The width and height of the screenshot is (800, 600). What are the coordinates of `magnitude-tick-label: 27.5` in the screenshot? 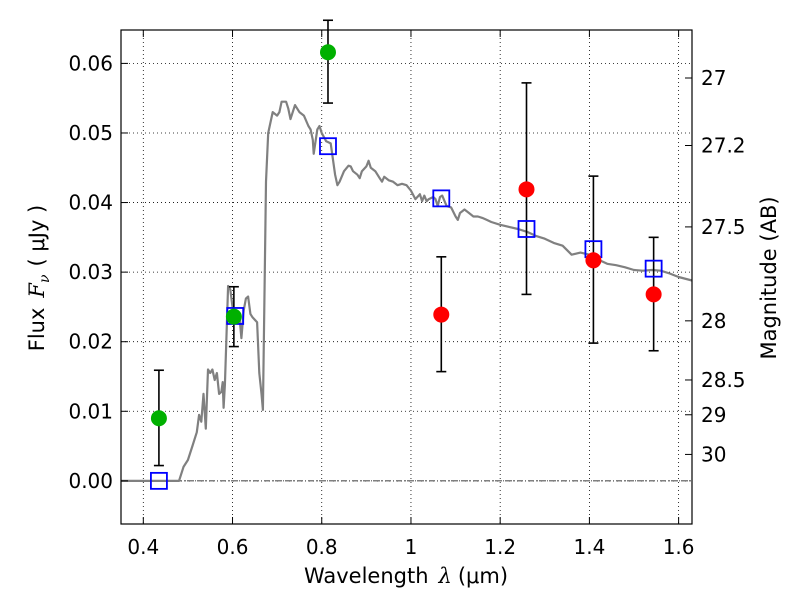 It's located at (723, 227).